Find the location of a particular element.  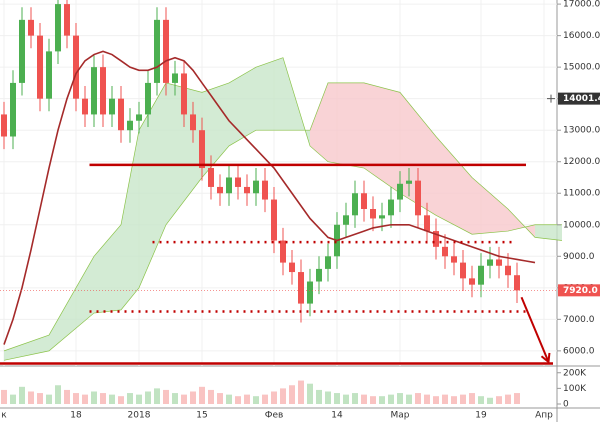

x-tick-label: 19 is located at coordinates (481, 416).